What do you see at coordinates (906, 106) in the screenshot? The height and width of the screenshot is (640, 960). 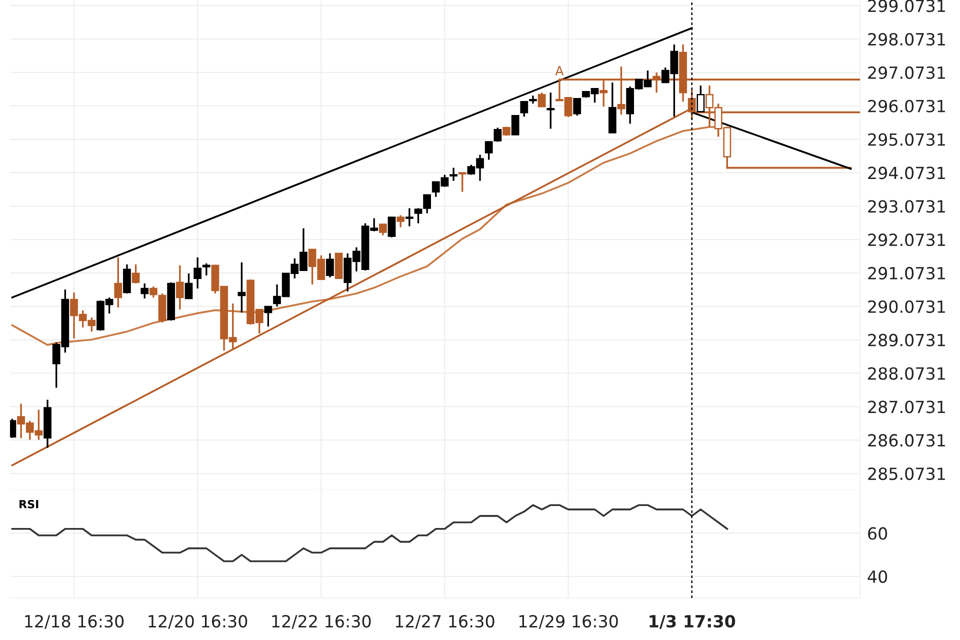 I see `y-tick-label: 296.0731` at bounding box center [906, 106].